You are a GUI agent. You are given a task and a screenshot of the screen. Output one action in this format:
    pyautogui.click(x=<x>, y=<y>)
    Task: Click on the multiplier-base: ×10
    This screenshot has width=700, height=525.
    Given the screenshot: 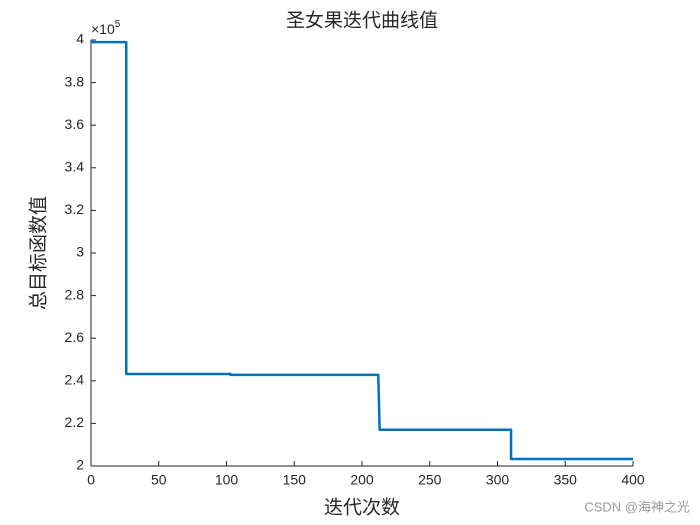 What is the action you would take?
    pyautogui.click(x=103, y=29)
    